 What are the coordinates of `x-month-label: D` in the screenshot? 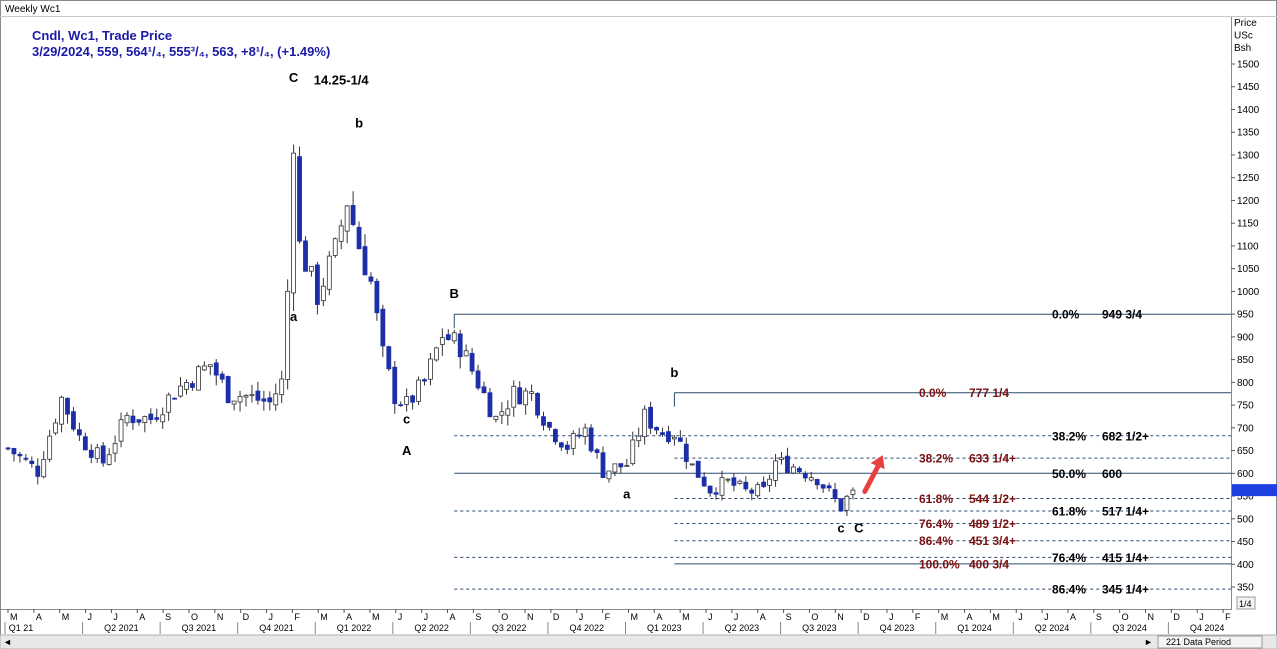 It's located at (866, 617).